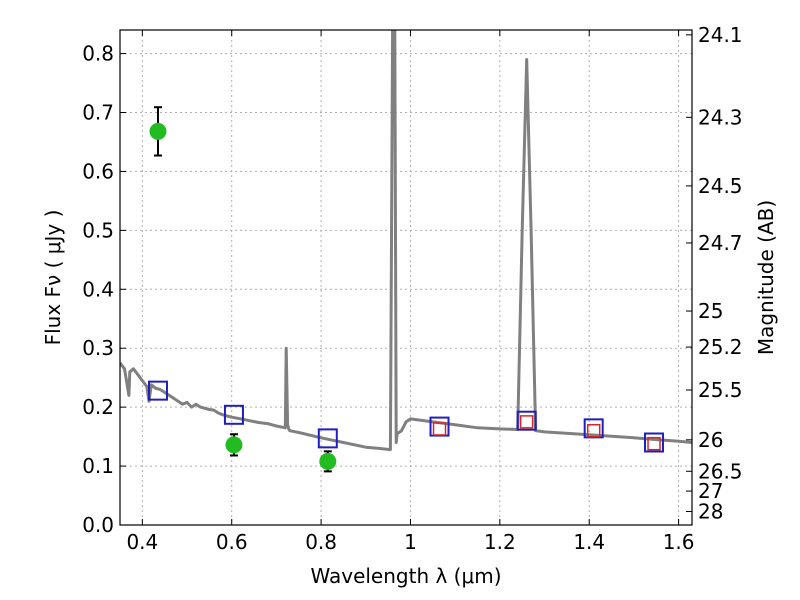 Image resolution: width=800 pixels, height=600 pixels. Describe the element at coordinates (98, 230) in the screenshot. I see `y-tick-label: 0.5` at that location.